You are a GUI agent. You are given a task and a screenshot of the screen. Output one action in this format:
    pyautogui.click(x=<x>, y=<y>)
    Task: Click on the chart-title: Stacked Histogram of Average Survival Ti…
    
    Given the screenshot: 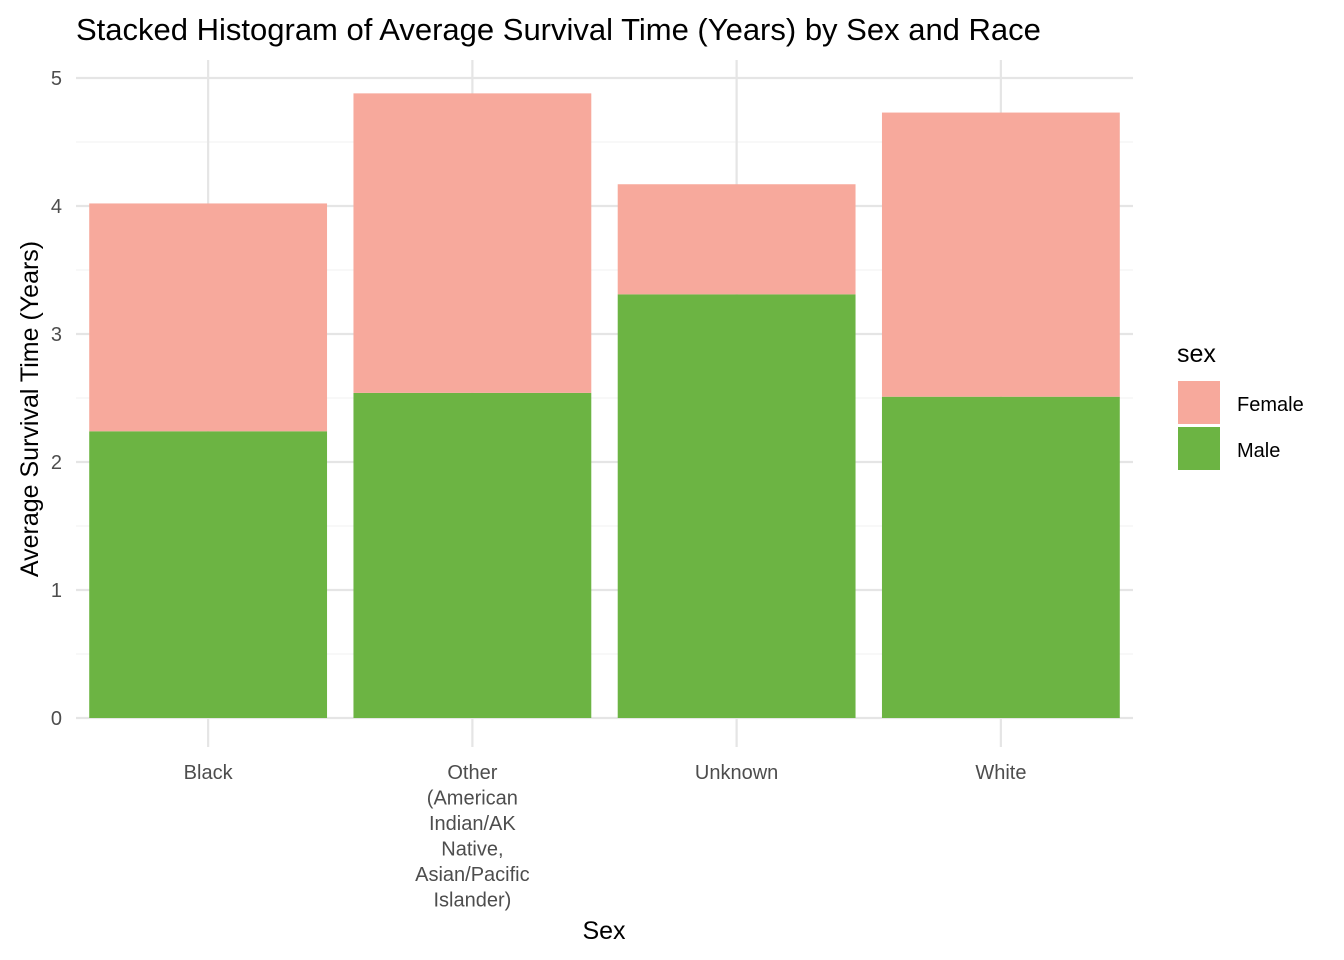 What is the action you would take?
    pyautogui.click(x=558, y=29)
    